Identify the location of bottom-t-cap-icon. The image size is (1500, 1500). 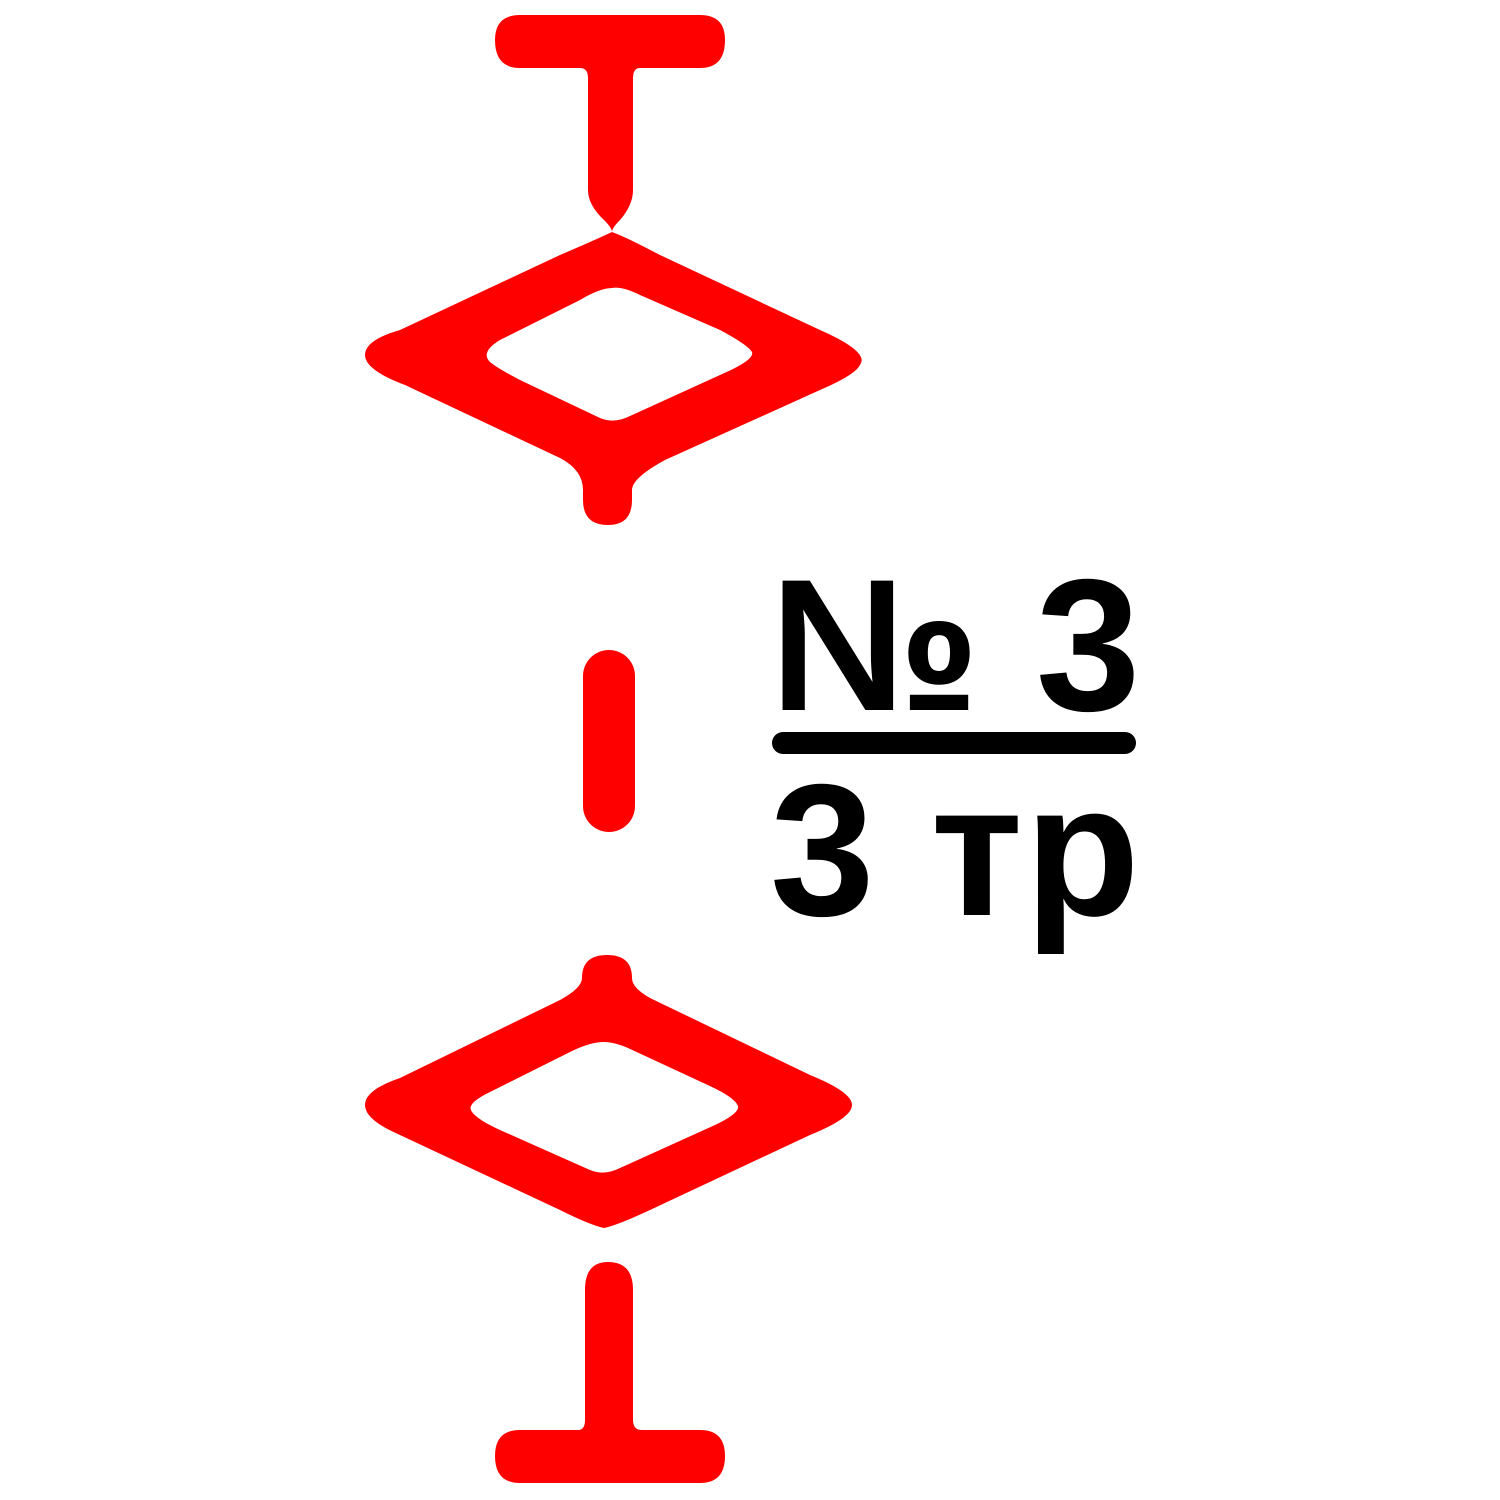
(610, 1372).